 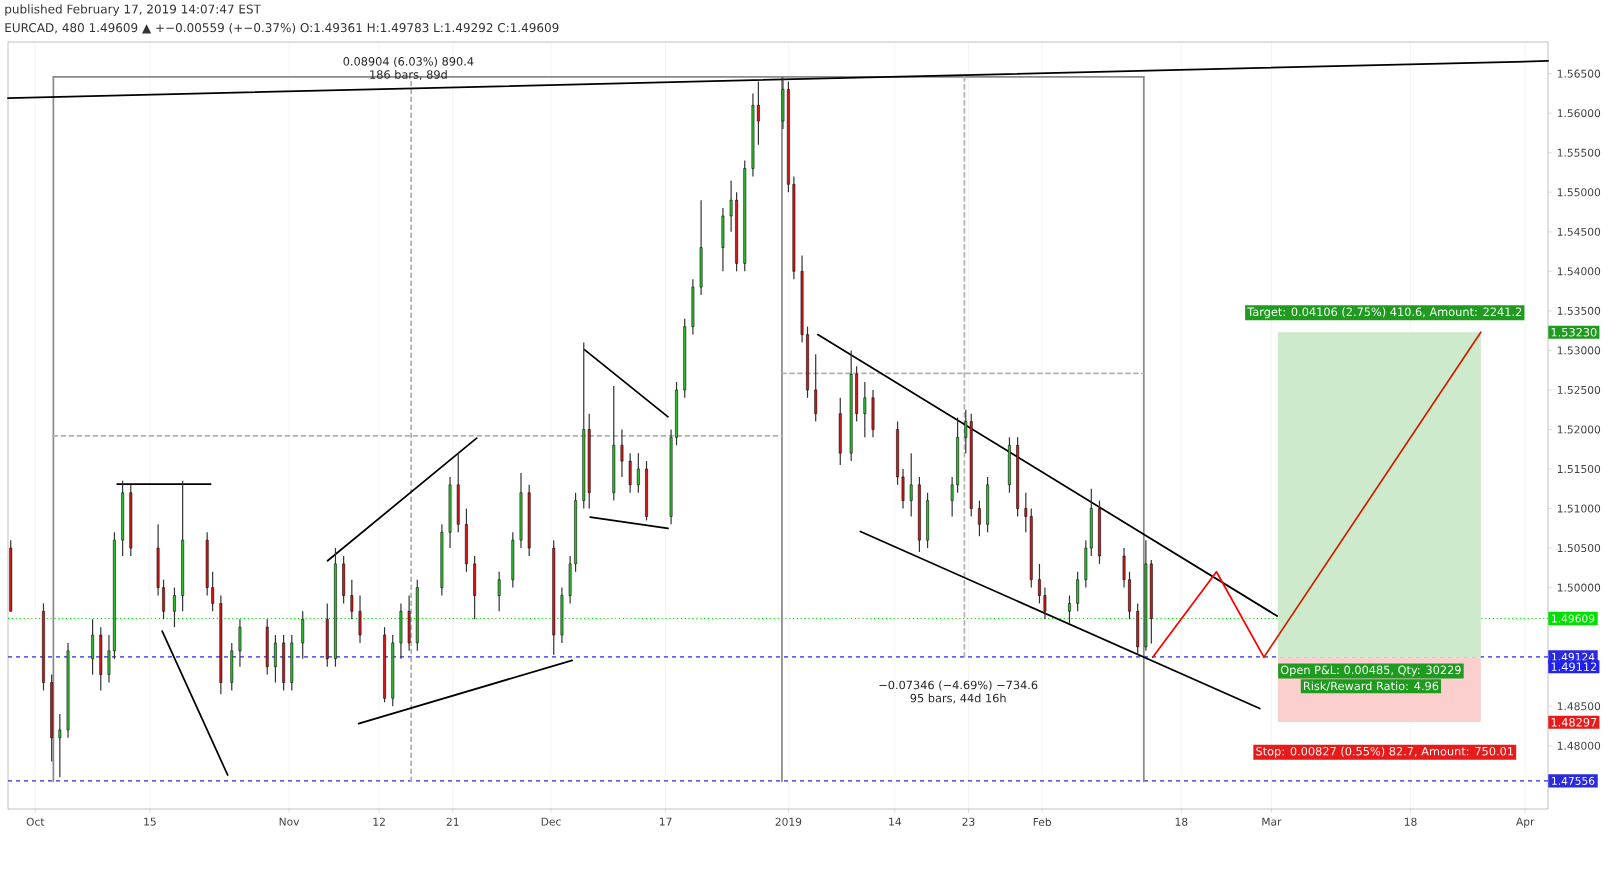 What do you see at coordinates (1579, 271) in the screenshot?
I see `y-tick-label: 1.54000` at bounding box center [1579, 271].